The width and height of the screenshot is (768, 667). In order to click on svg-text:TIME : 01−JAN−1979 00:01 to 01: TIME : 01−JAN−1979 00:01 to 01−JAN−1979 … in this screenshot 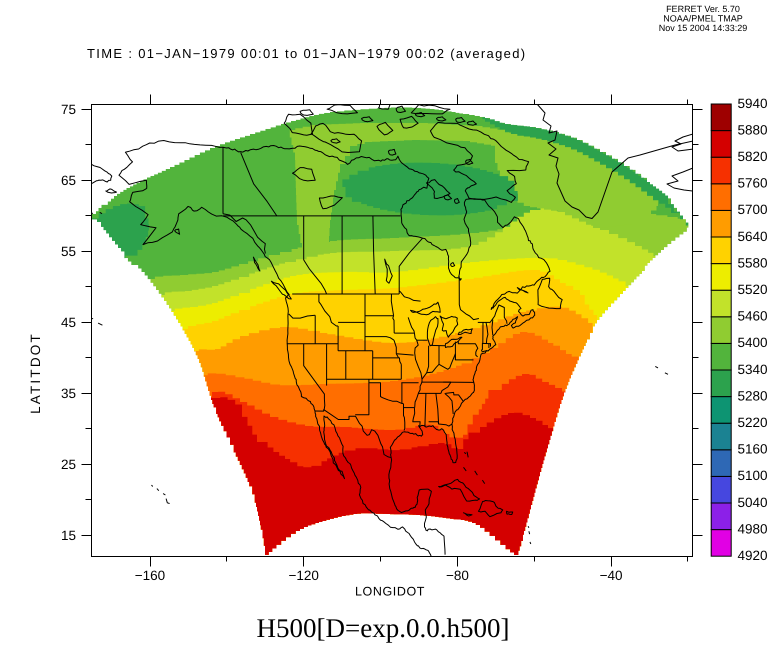, I will do `click(306, 53)`.